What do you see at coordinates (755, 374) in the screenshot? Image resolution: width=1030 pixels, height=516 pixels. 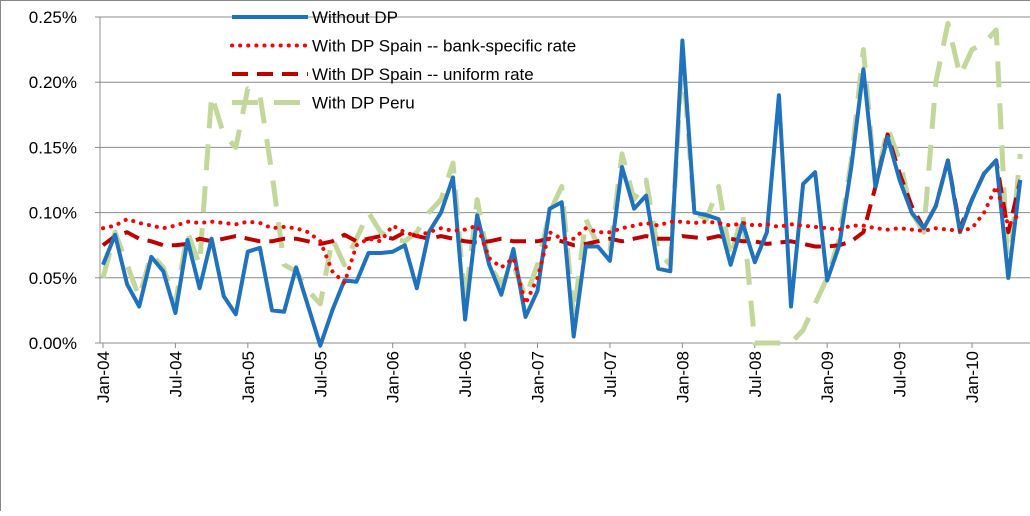 I see `x-tick-label: Jul-08` at bounding box center [755, 374].